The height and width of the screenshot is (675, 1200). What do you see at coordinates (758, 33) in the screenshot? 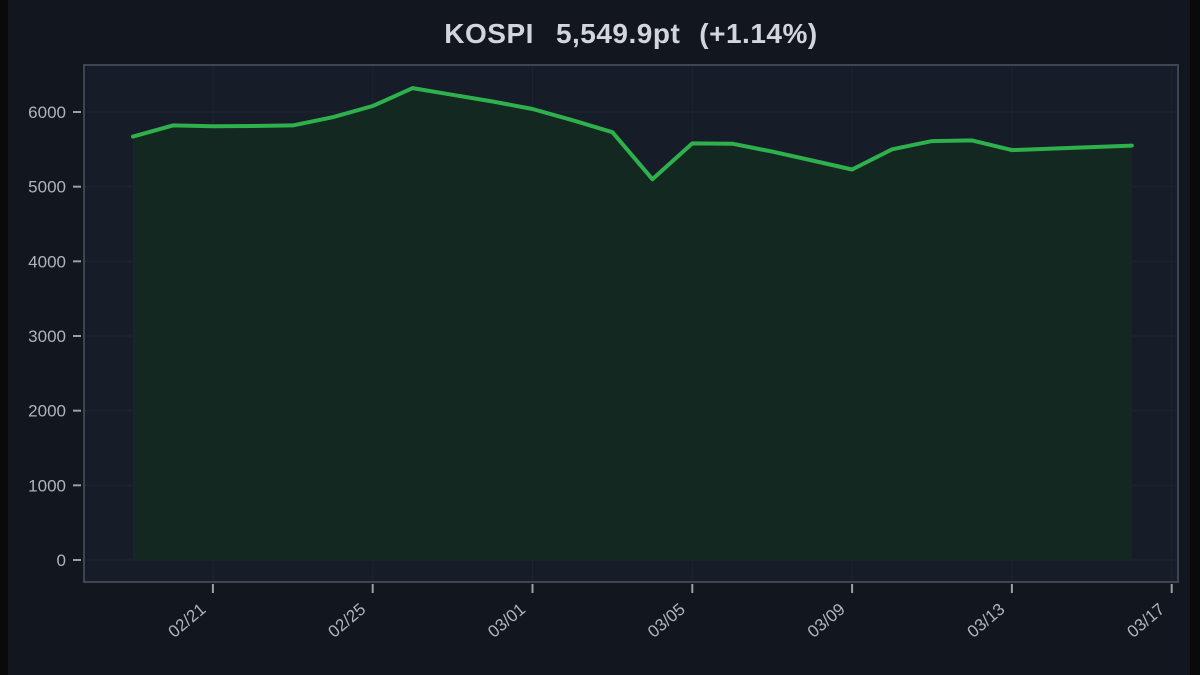
I see `index-change: (+1.14%)` at bounding box center [758, 33].